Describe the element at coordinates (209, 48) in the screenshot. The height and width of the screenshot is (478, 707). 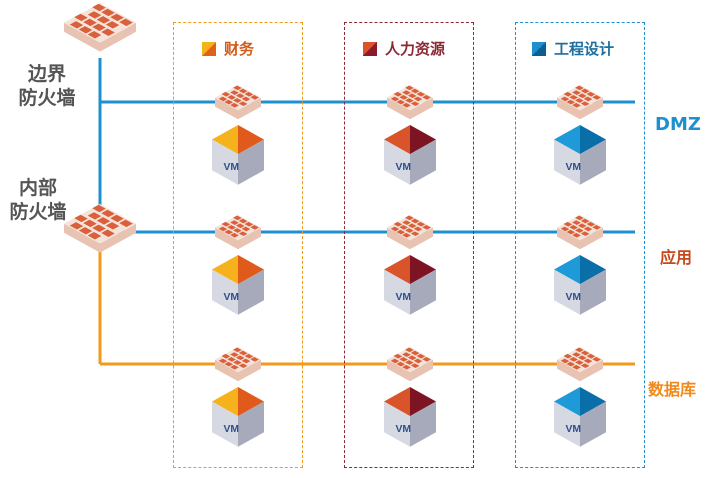
I see `finance-swatch-icon` at that location.